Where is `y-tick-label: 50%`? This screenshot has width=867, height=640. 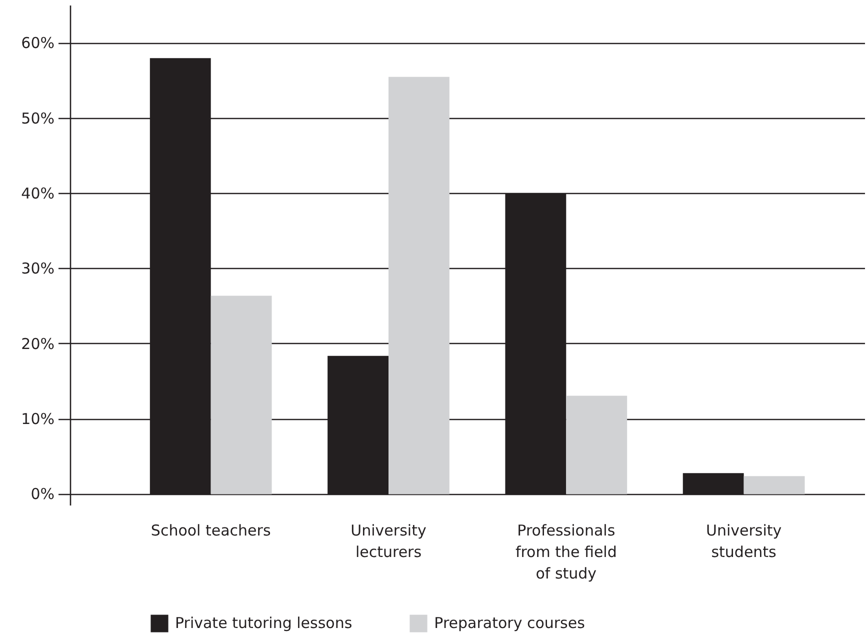
y-tick-label: 50% is located at coordinates (38, 118).